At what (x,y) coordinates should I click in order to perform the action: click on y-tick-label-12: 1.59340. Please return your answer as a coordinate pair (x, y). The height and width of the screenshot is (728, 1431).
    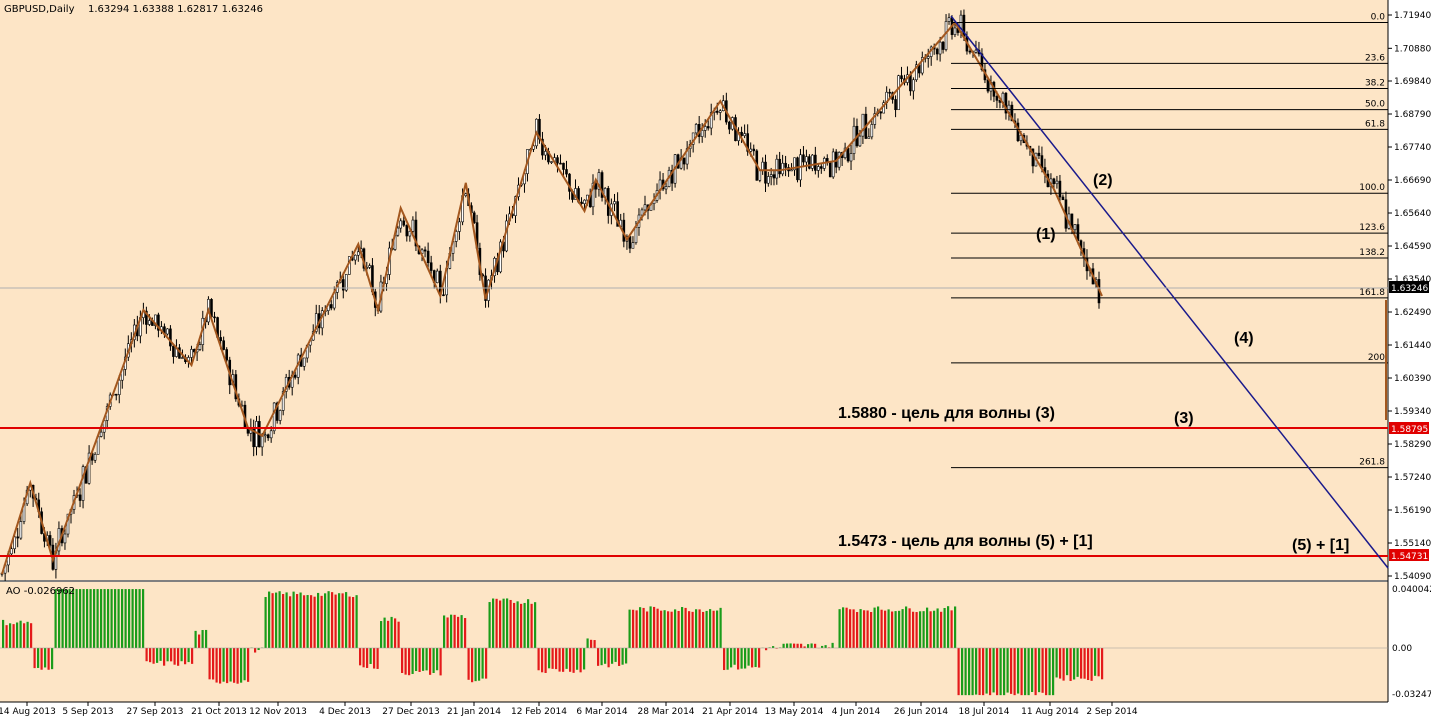
    Looking at the image, I should click on (1412, 412).